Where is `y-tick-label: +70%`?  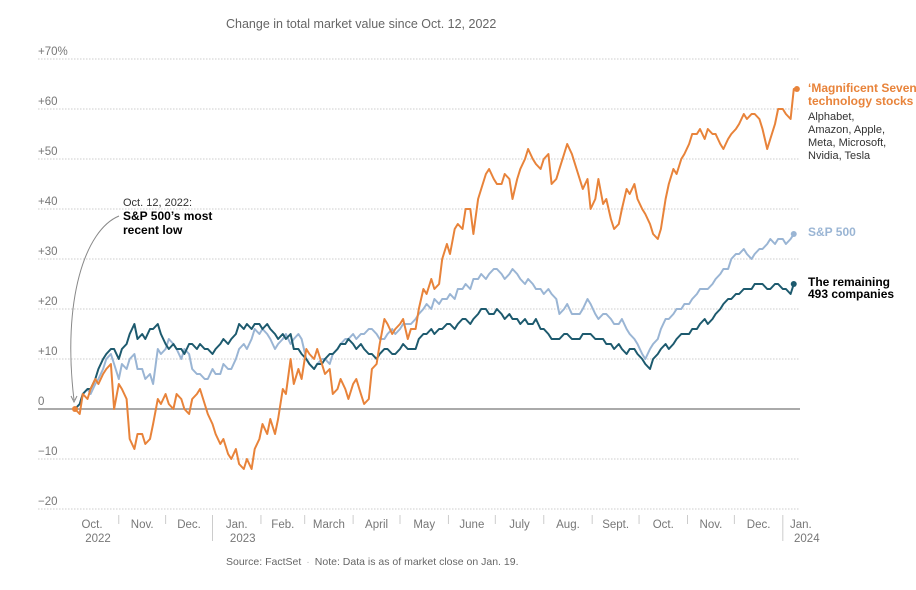 y-tick-label: +70% is located at coordinates (53, 52).